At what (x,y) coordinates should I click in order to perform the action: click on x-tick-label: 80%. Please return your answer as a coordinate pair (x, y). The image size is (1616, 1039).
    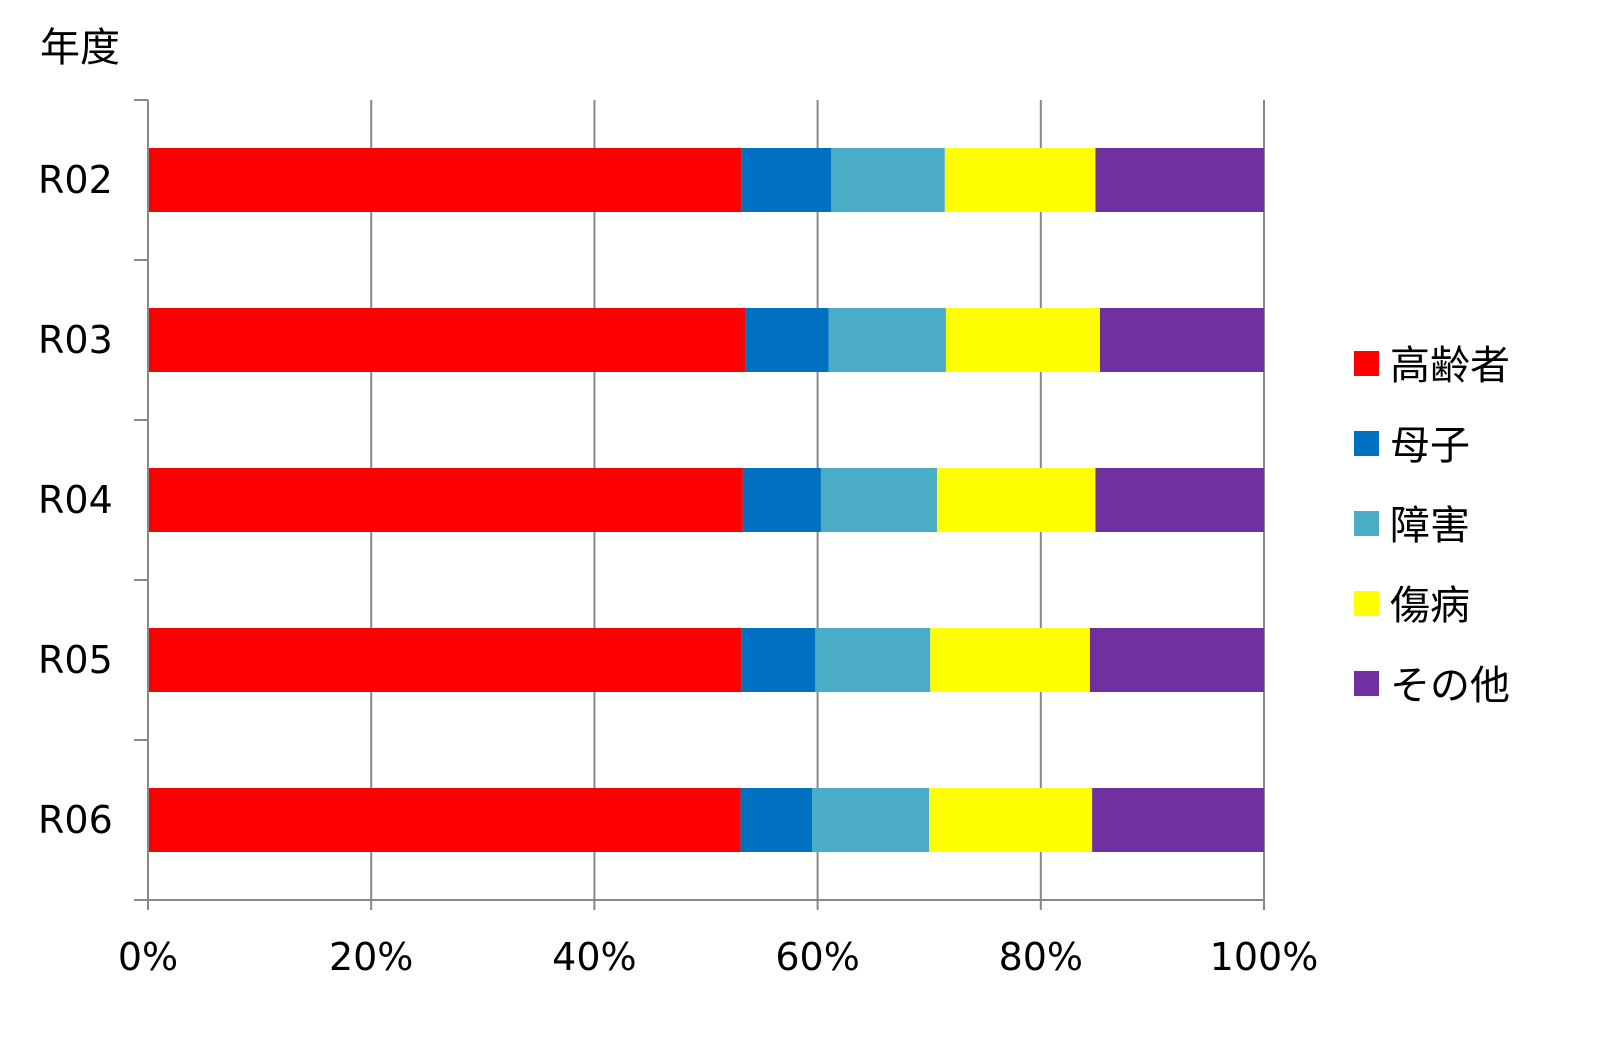
    Looking at the image, I should click on (1041, 957).